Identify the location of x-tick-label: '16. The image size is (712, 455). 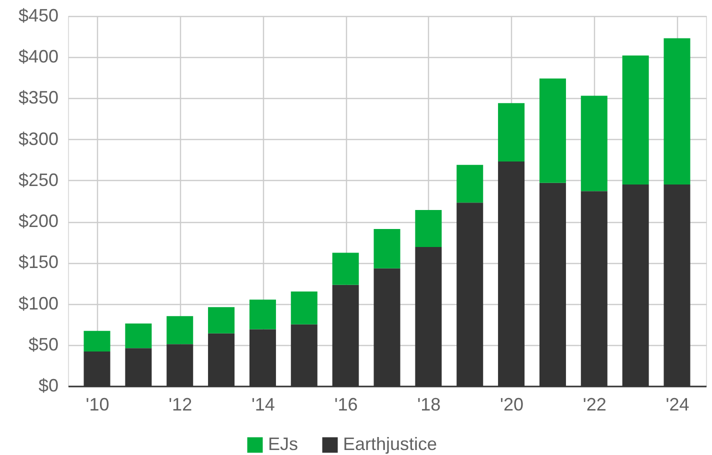
(346, 404).